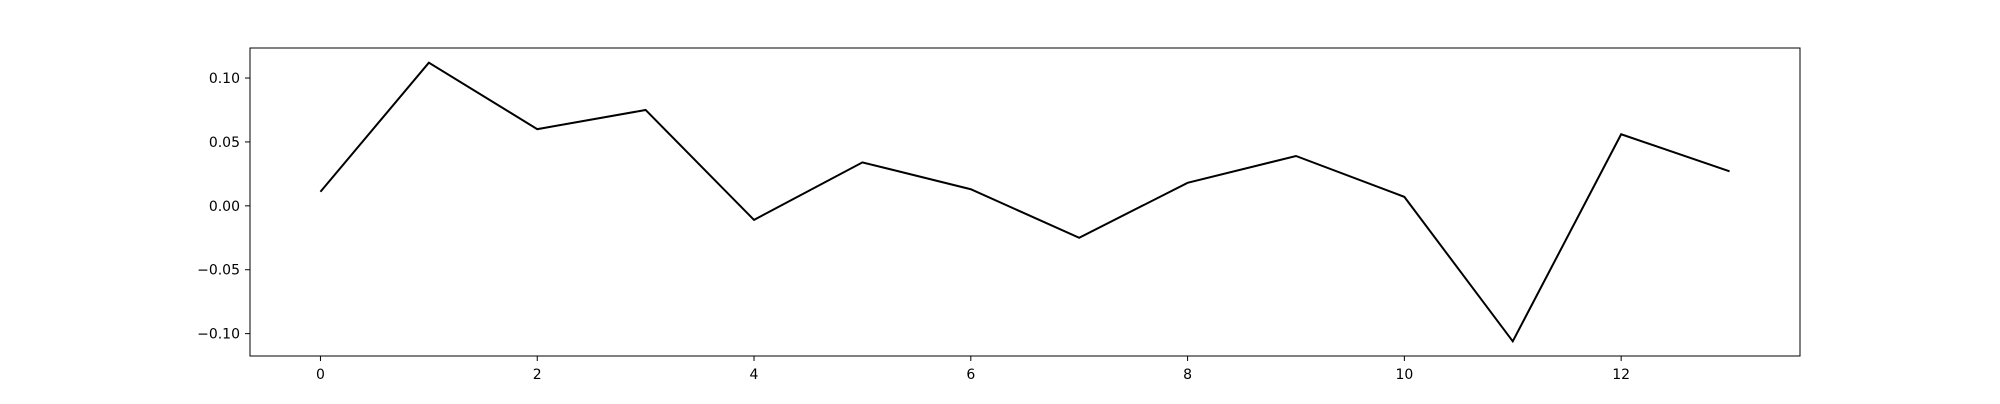  I want to click on x-tick-label: 0, so click(320, 375).